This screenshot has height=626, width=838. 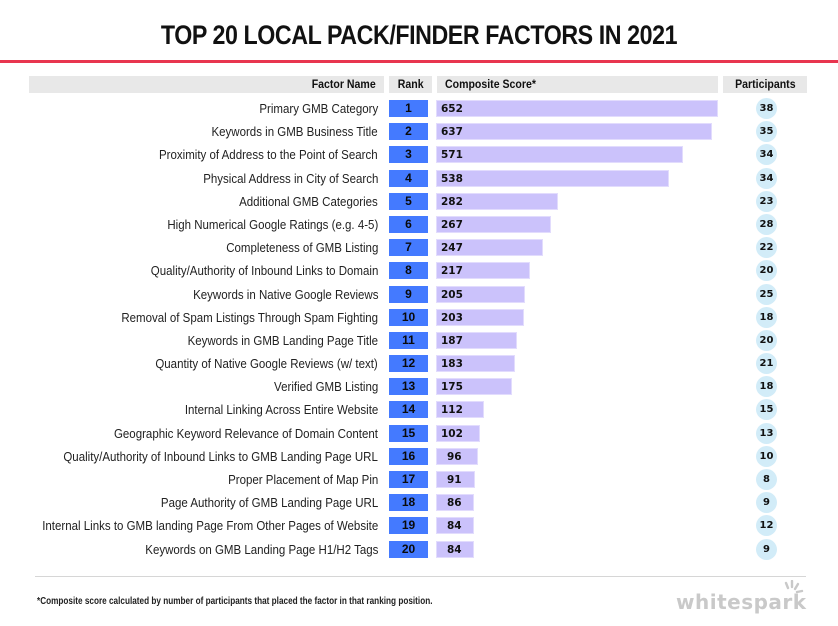 I want to click on title-divider, so click(x=419, y=61).